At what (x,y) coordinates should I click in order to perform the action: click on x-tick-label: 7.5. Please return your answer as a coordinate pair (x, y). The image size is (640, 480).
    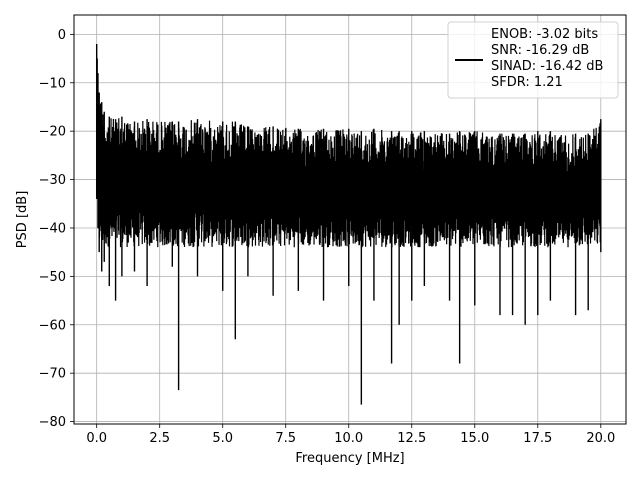
    Looking at the image, I should click on (285, 438).